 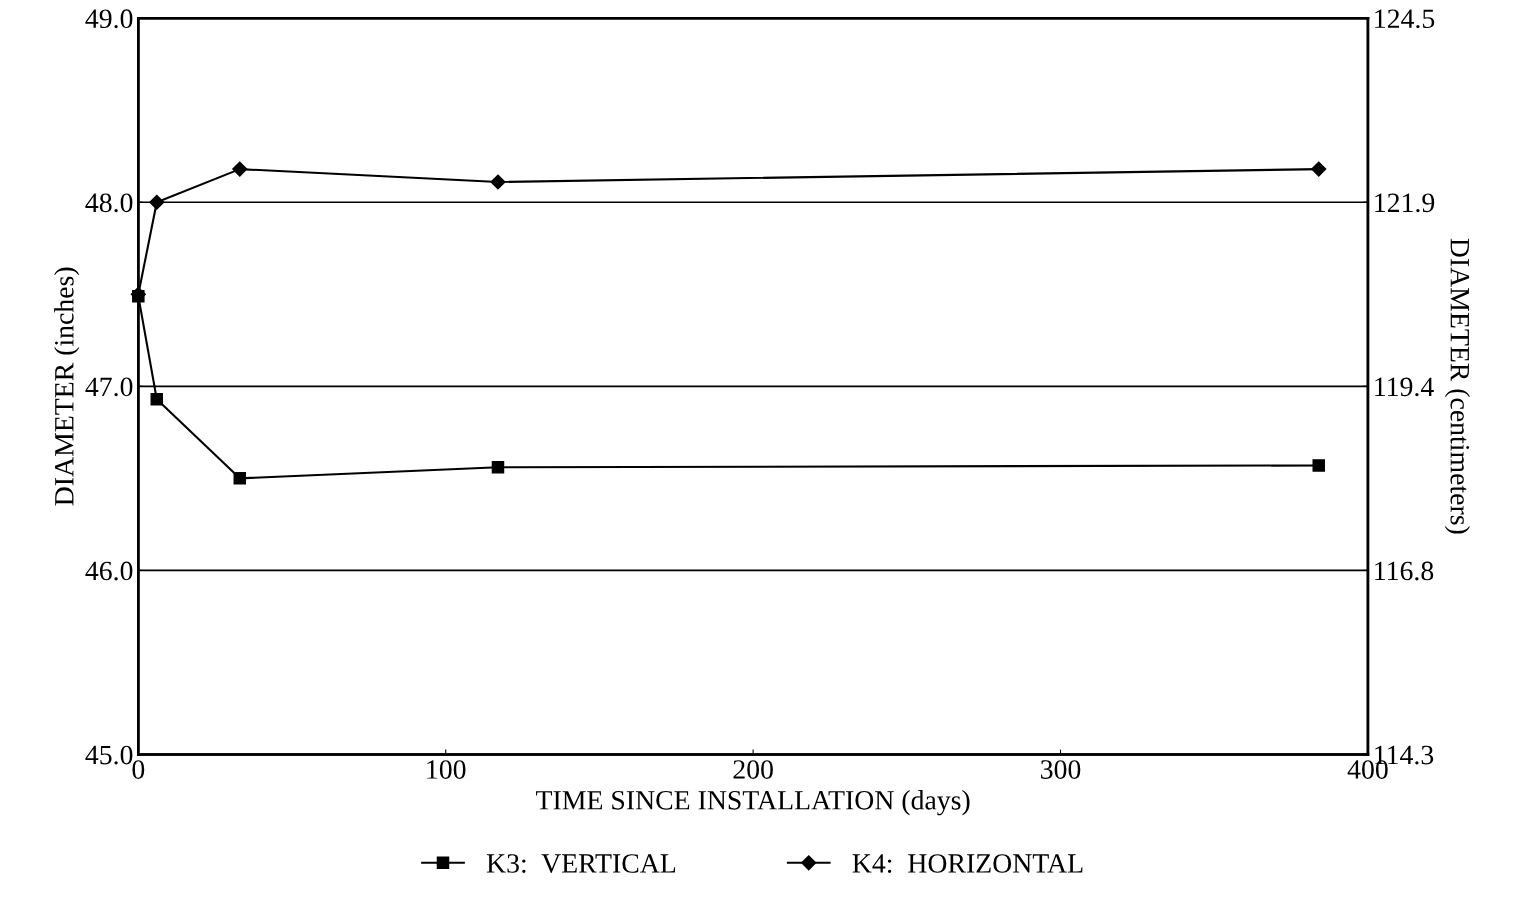 What do you see at coordinates (1404, 387) in the screenshot?
I see `y2-tick-label: 119.4` at bounding box center [1404, 387].